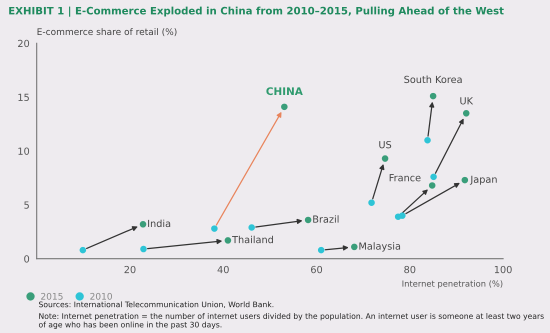 This screenshot has width=550, height=333. Describe the element at coordinates (410, 270) in the screenshot. I see `x-tick-label: 80` at that location.